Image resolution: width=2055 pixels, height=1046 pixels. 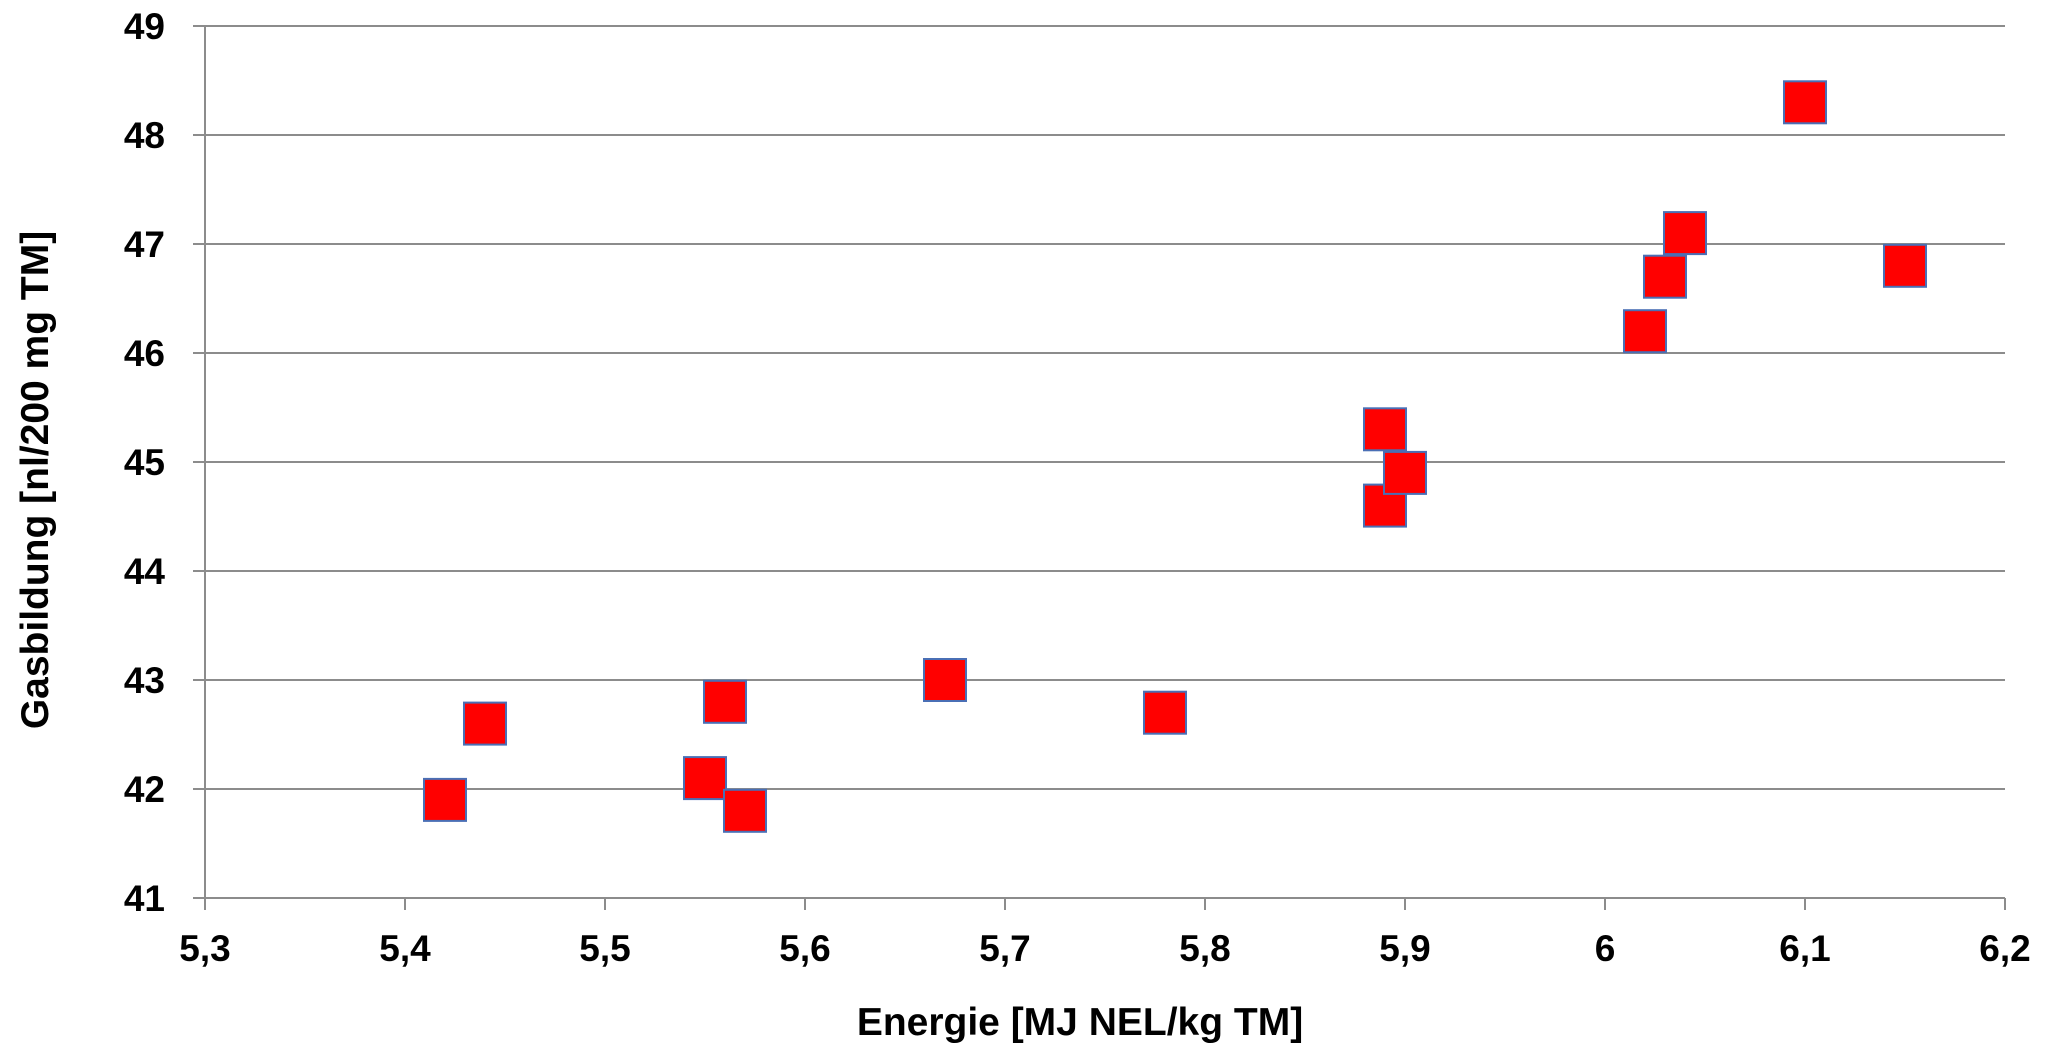 I want to click on x-tick-label: 5,7, so click(x=1004, y=948).